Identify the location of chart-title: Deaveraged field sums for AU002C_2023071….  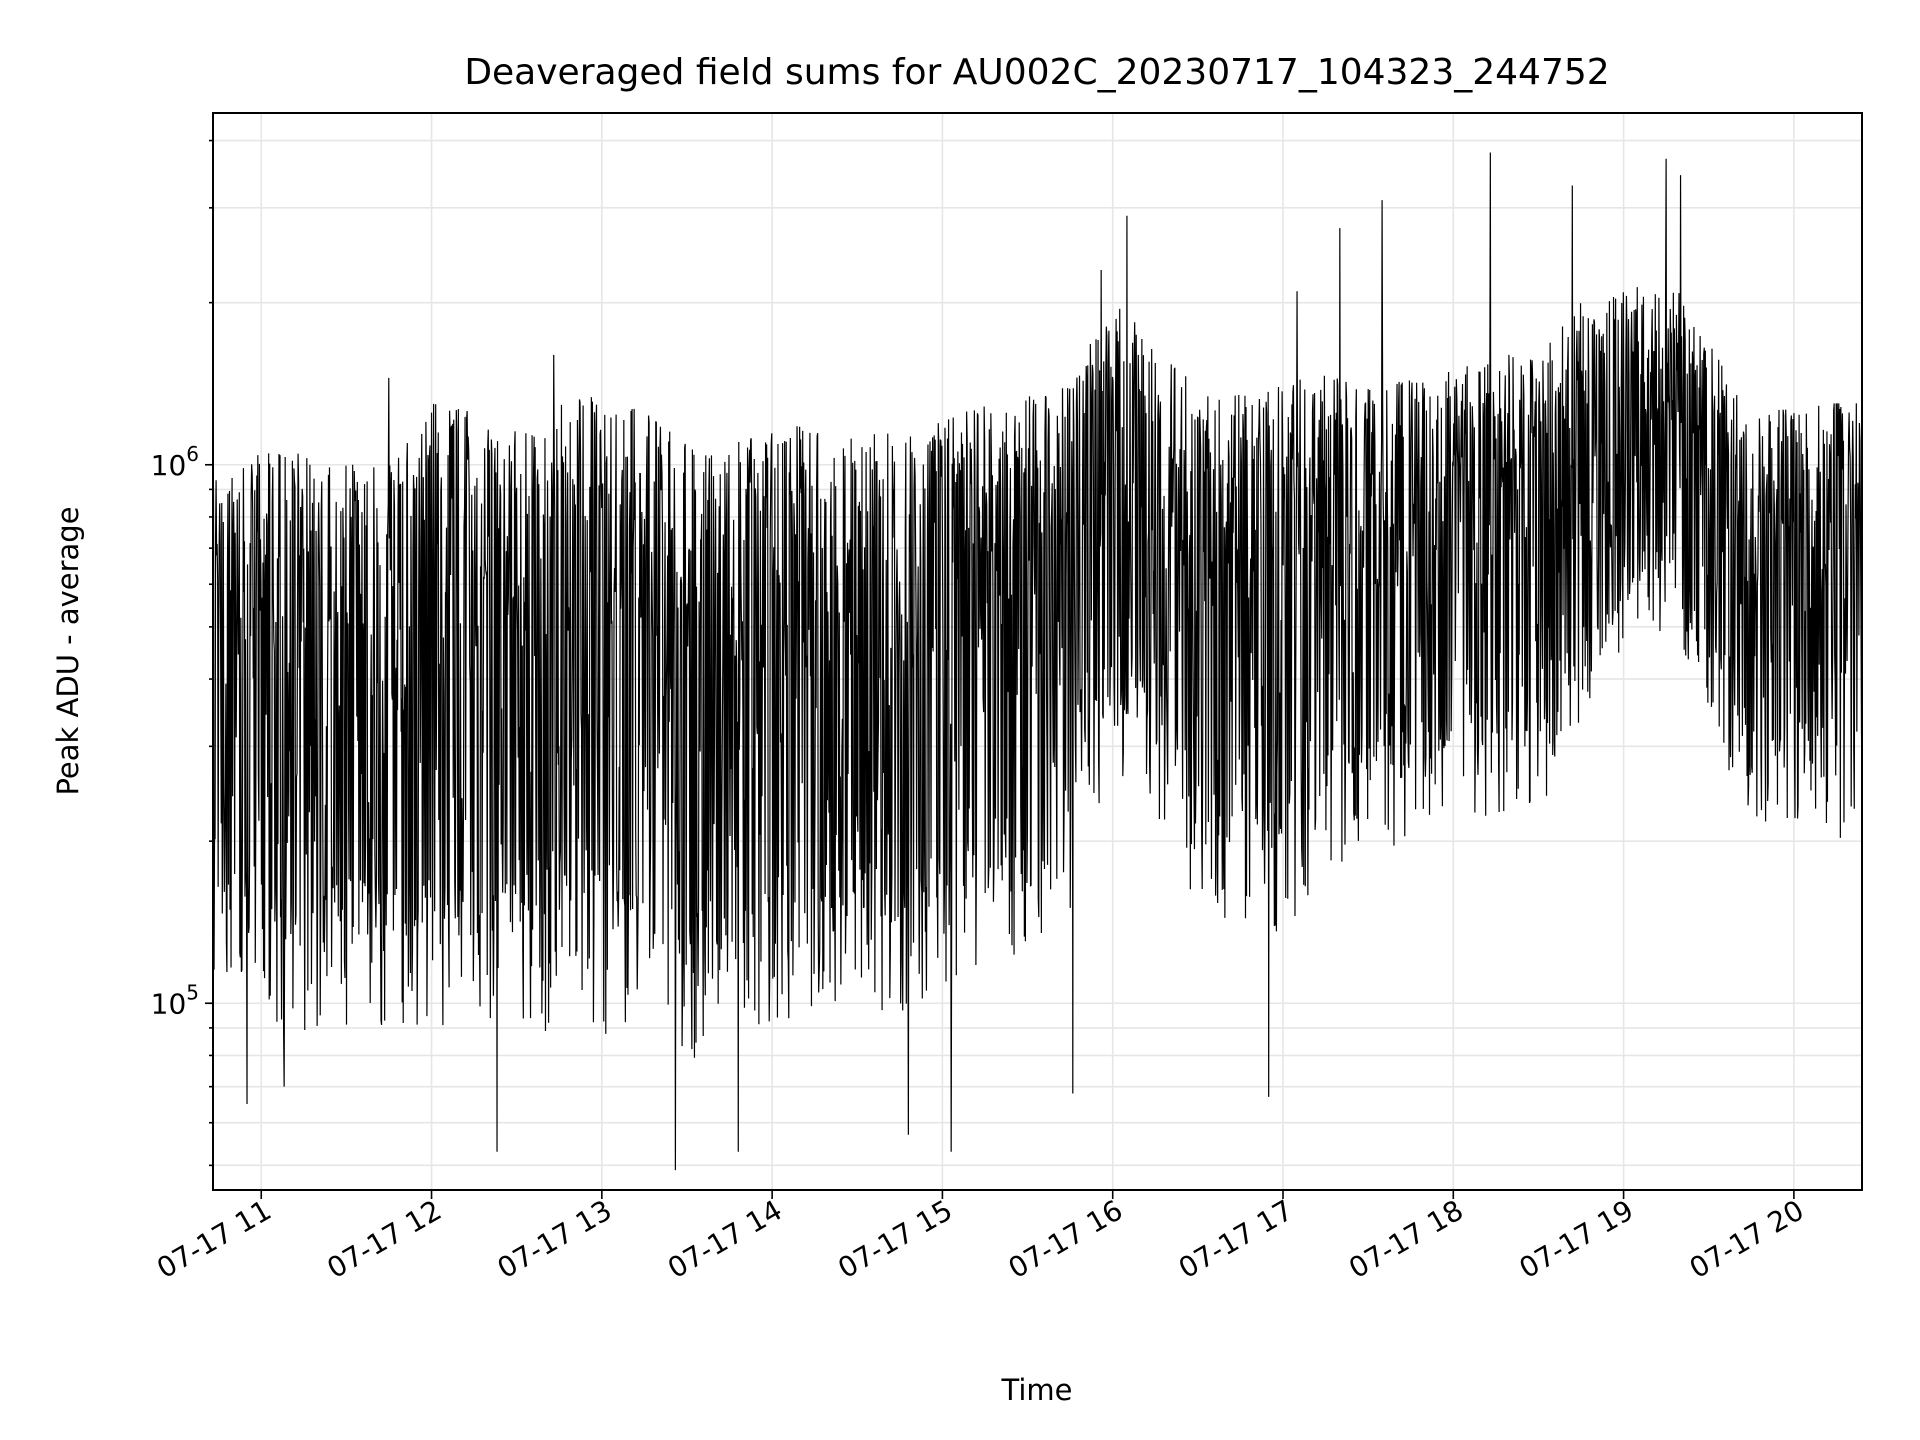
(1036, 72).